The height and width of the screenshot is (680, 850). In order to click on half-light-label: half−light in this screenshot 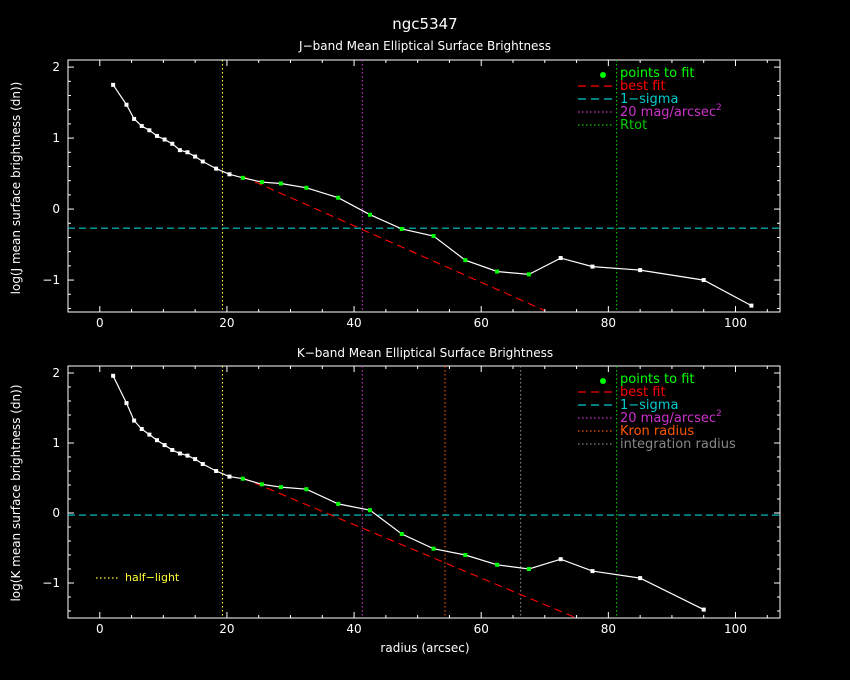, I will do `click(152, 577)`.